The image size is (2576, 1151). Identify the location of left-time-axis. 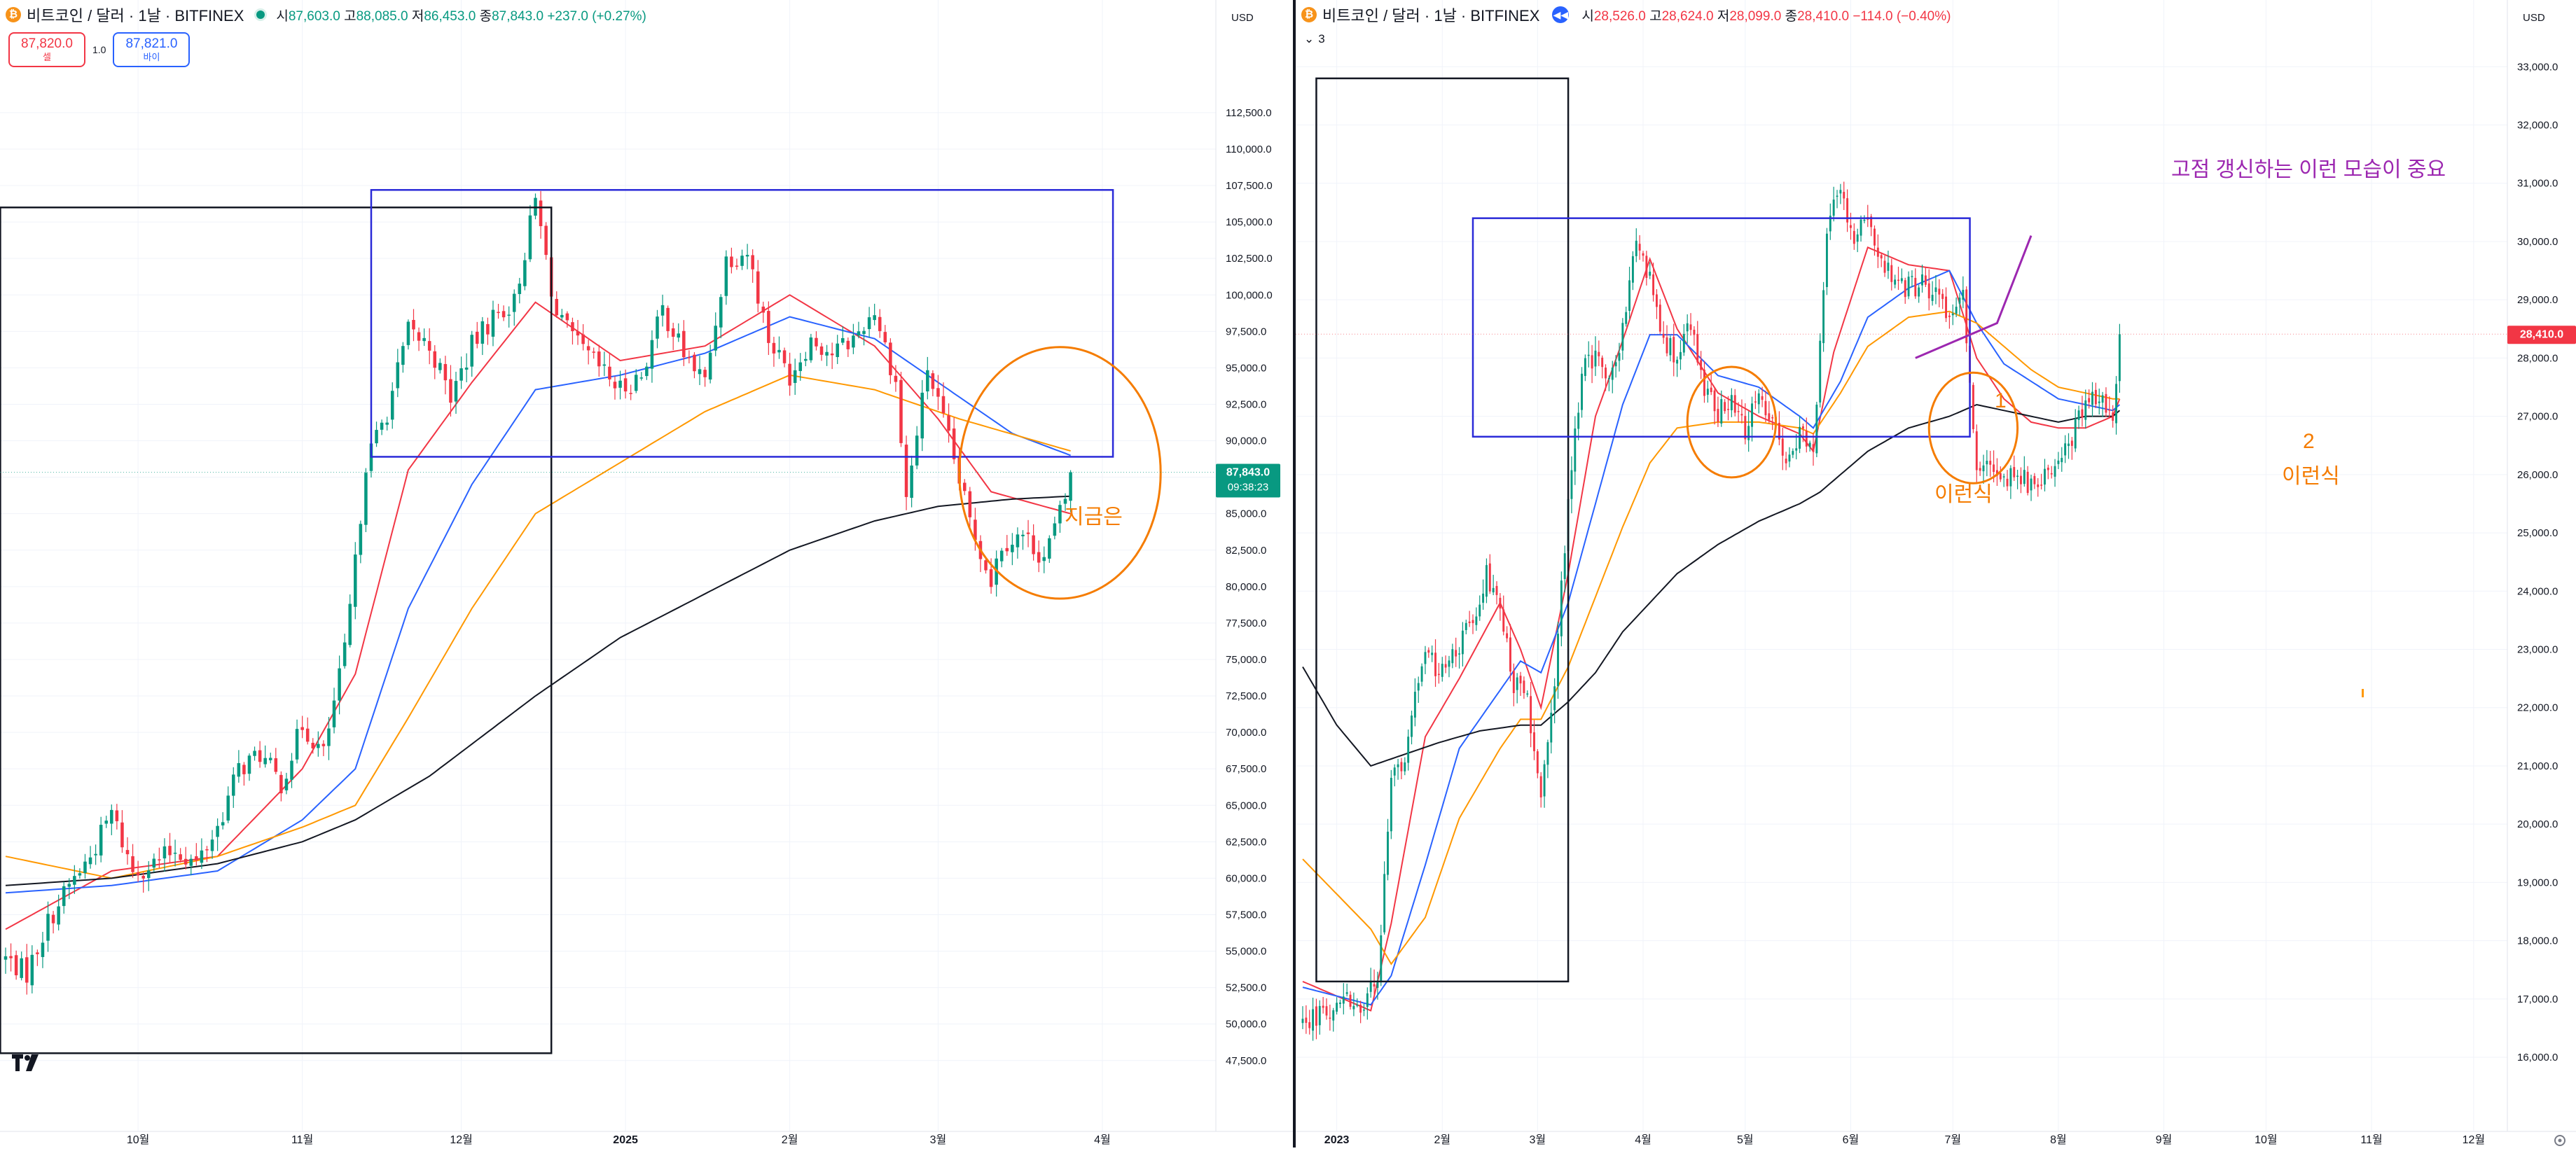
(646, 1139).